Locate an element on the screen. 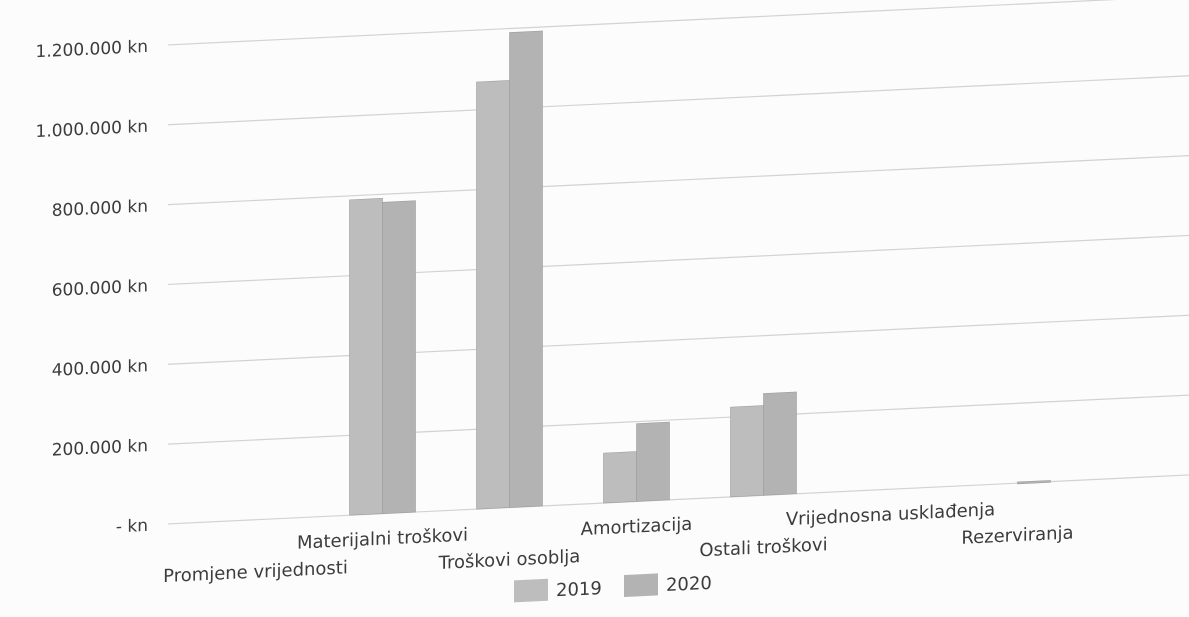 Image resolution: width=1189 pixels, height=617 pixels. y-tick-label: 1.200.000 kn is located at coordinates (92, 49).